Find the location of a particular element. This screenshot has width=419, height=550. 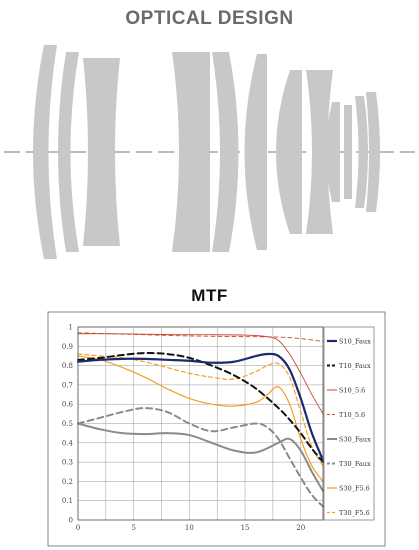

optical-design-title: OPTICAL DESIGN is located at coordinates (209, 18).